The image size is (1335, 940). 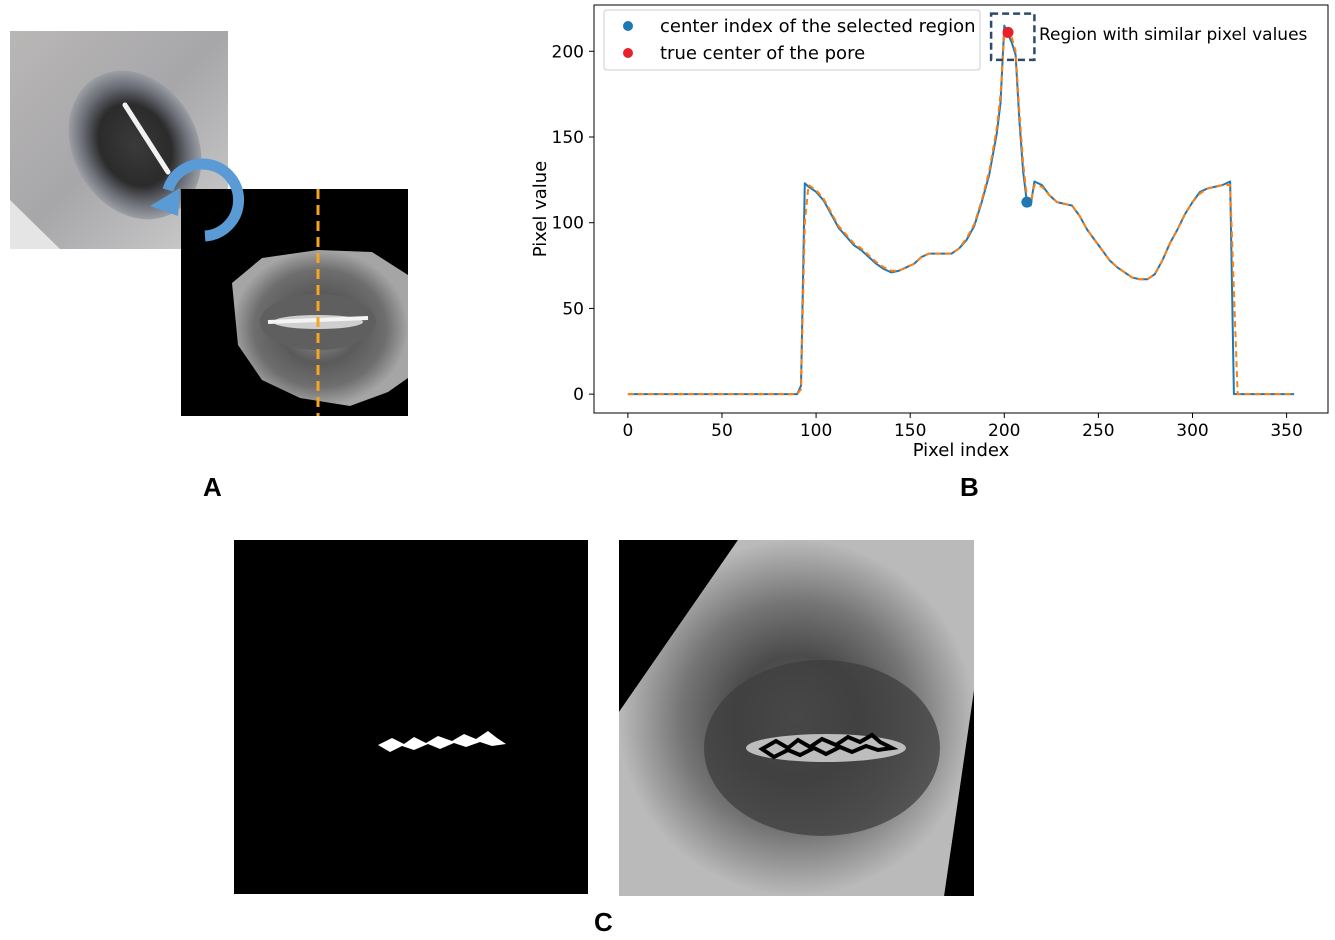 I want to click on x-tick-label: 150, so click(x=910, y=431).